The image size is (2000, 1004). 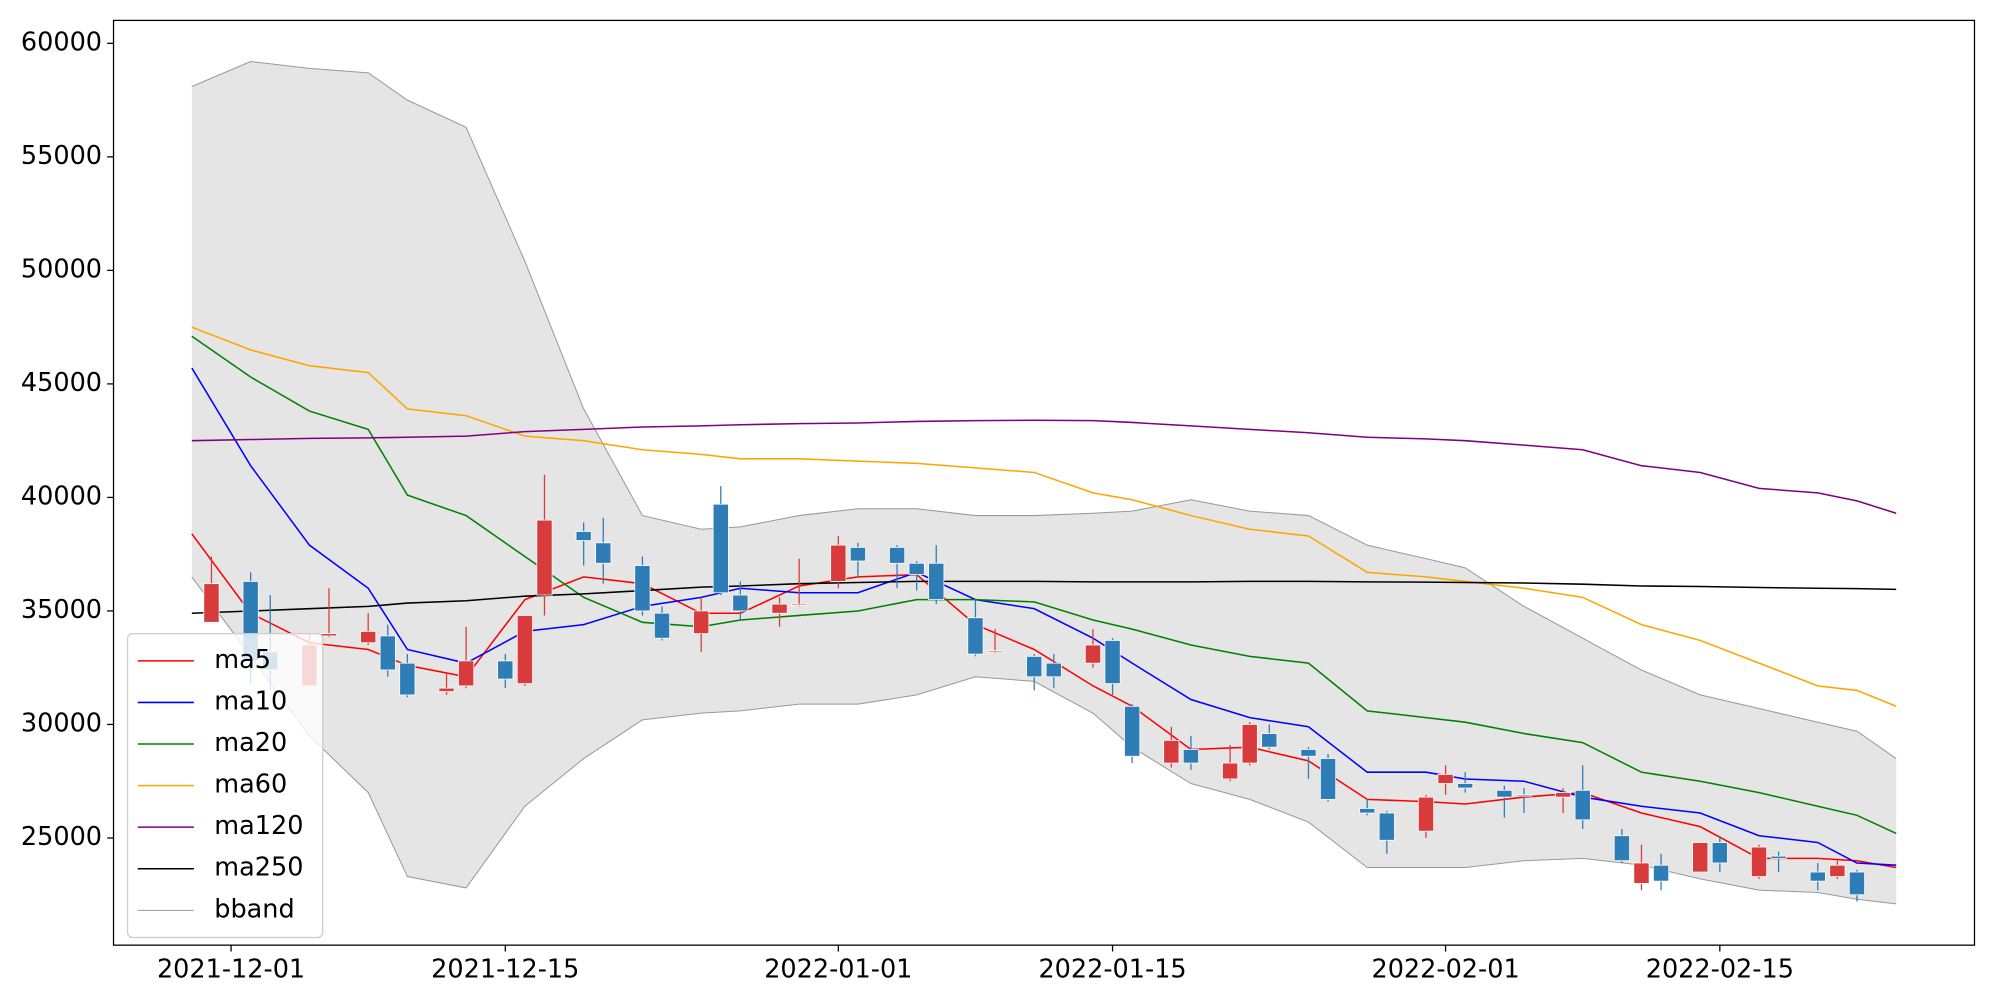 What do you see at coordinates (838, 970) in the screenshot?
I see `x-tick-label: 2022-01-01` at bounding box center [838, 970].